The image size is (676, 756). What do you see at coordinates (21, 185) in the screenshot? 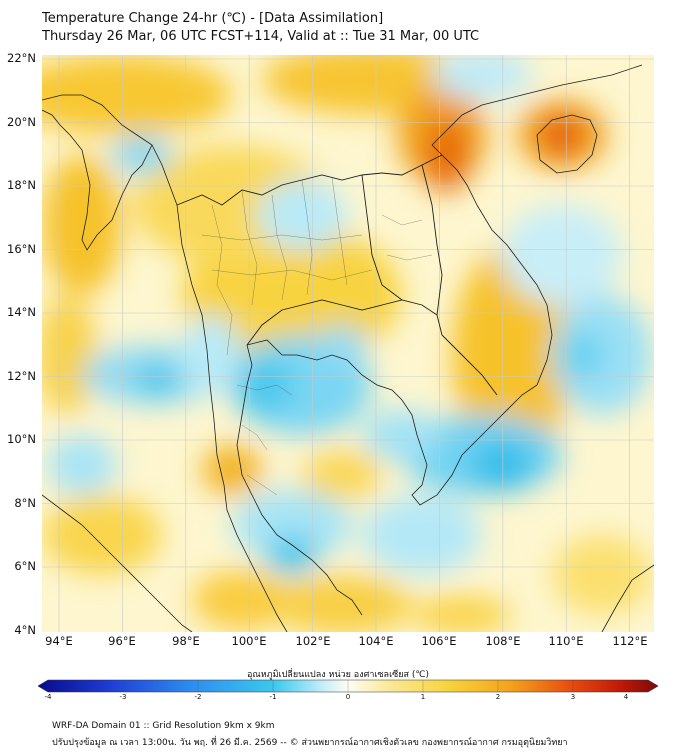
I see `lat-label: 18°N` at bounding box center [21, 185].